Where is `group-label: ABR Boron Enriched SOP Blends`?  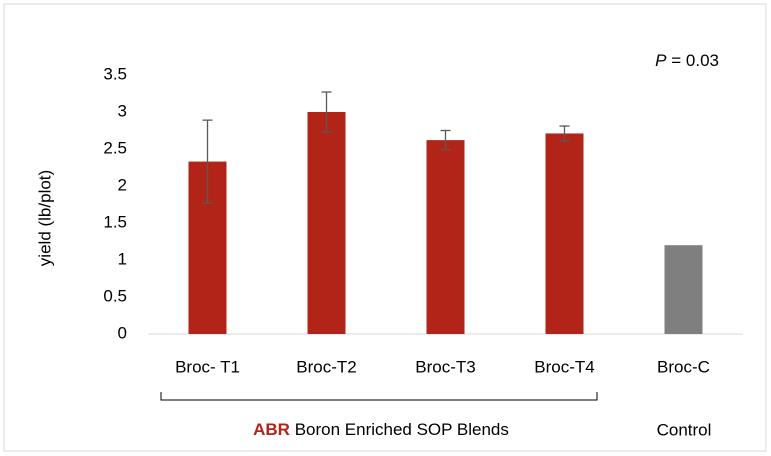 group-label: ABR Boron Enriched SOP Blends is located at coordinates (381, 429).